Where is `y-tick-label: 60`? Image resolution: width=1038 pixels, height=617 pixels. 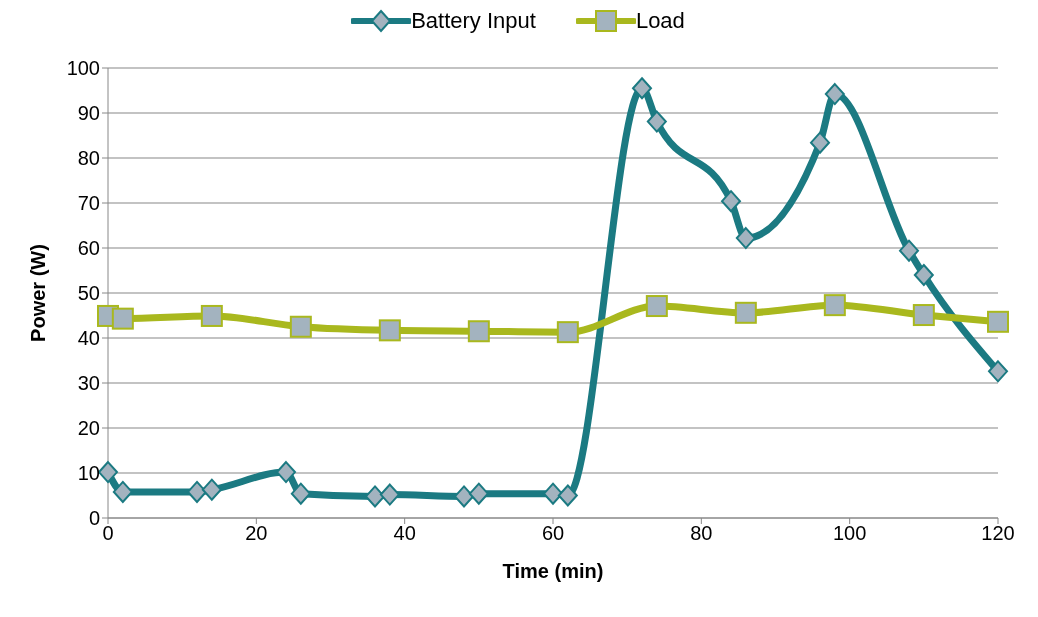
y-tick-label: 60 is located at coordinates (88, 248).